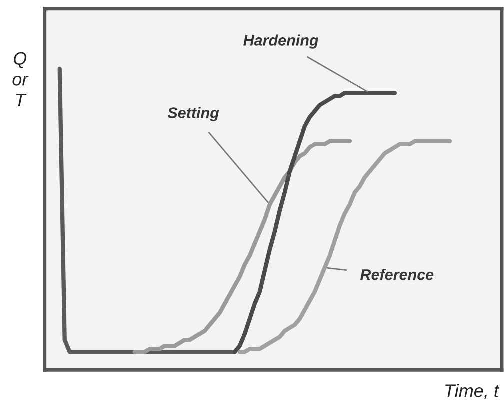 The height and width of the screenshot is (405, 504). Describe the element at coordinates (194, 114) in the screenshot. I see `text: Setting` at that location.